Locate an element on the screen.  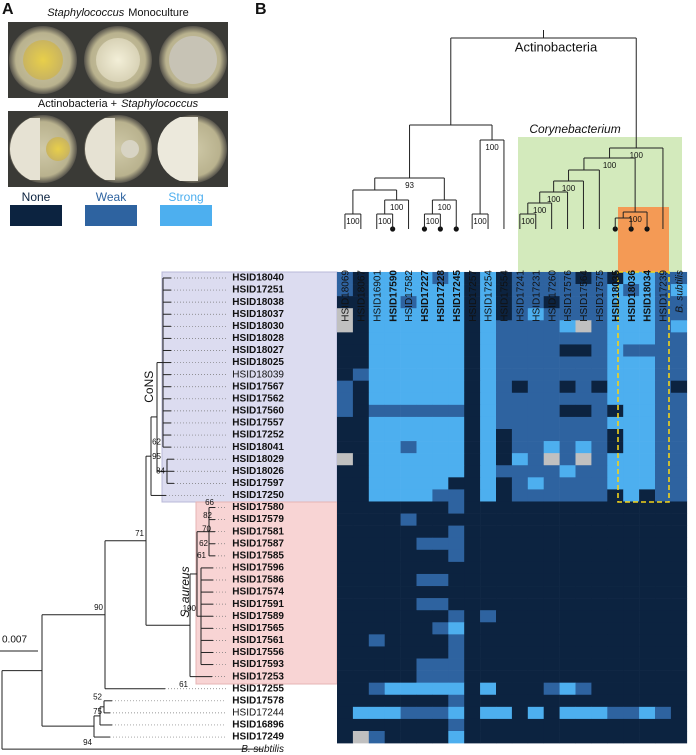
row-label: HSID17556 is located at coordinates (258, 652).